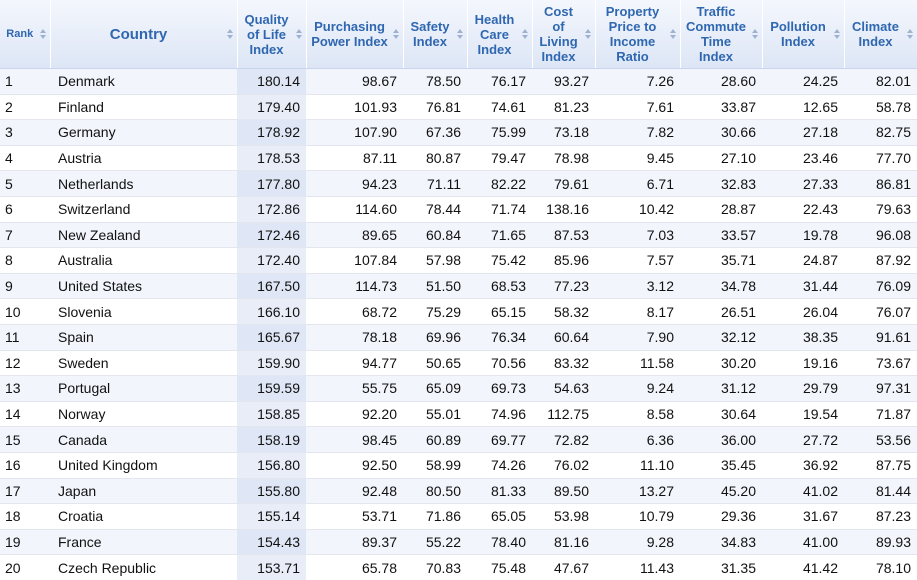 The width and height of the screenshot is (917, 580). What do you see at coordinates (563, 132) in the screenshot?
I see `value-cell: 73.18` at bounding box center [563, 132].